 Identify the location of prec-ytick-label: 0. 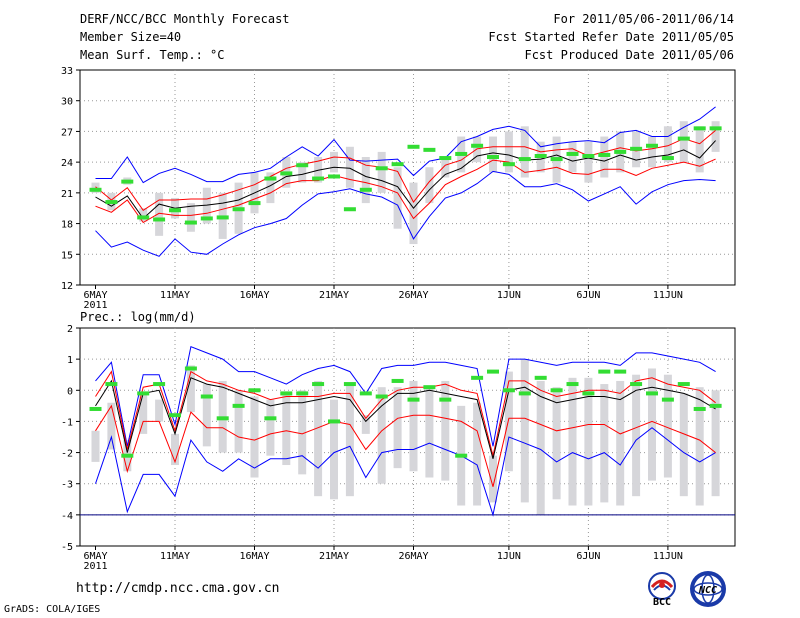
(70, 391).